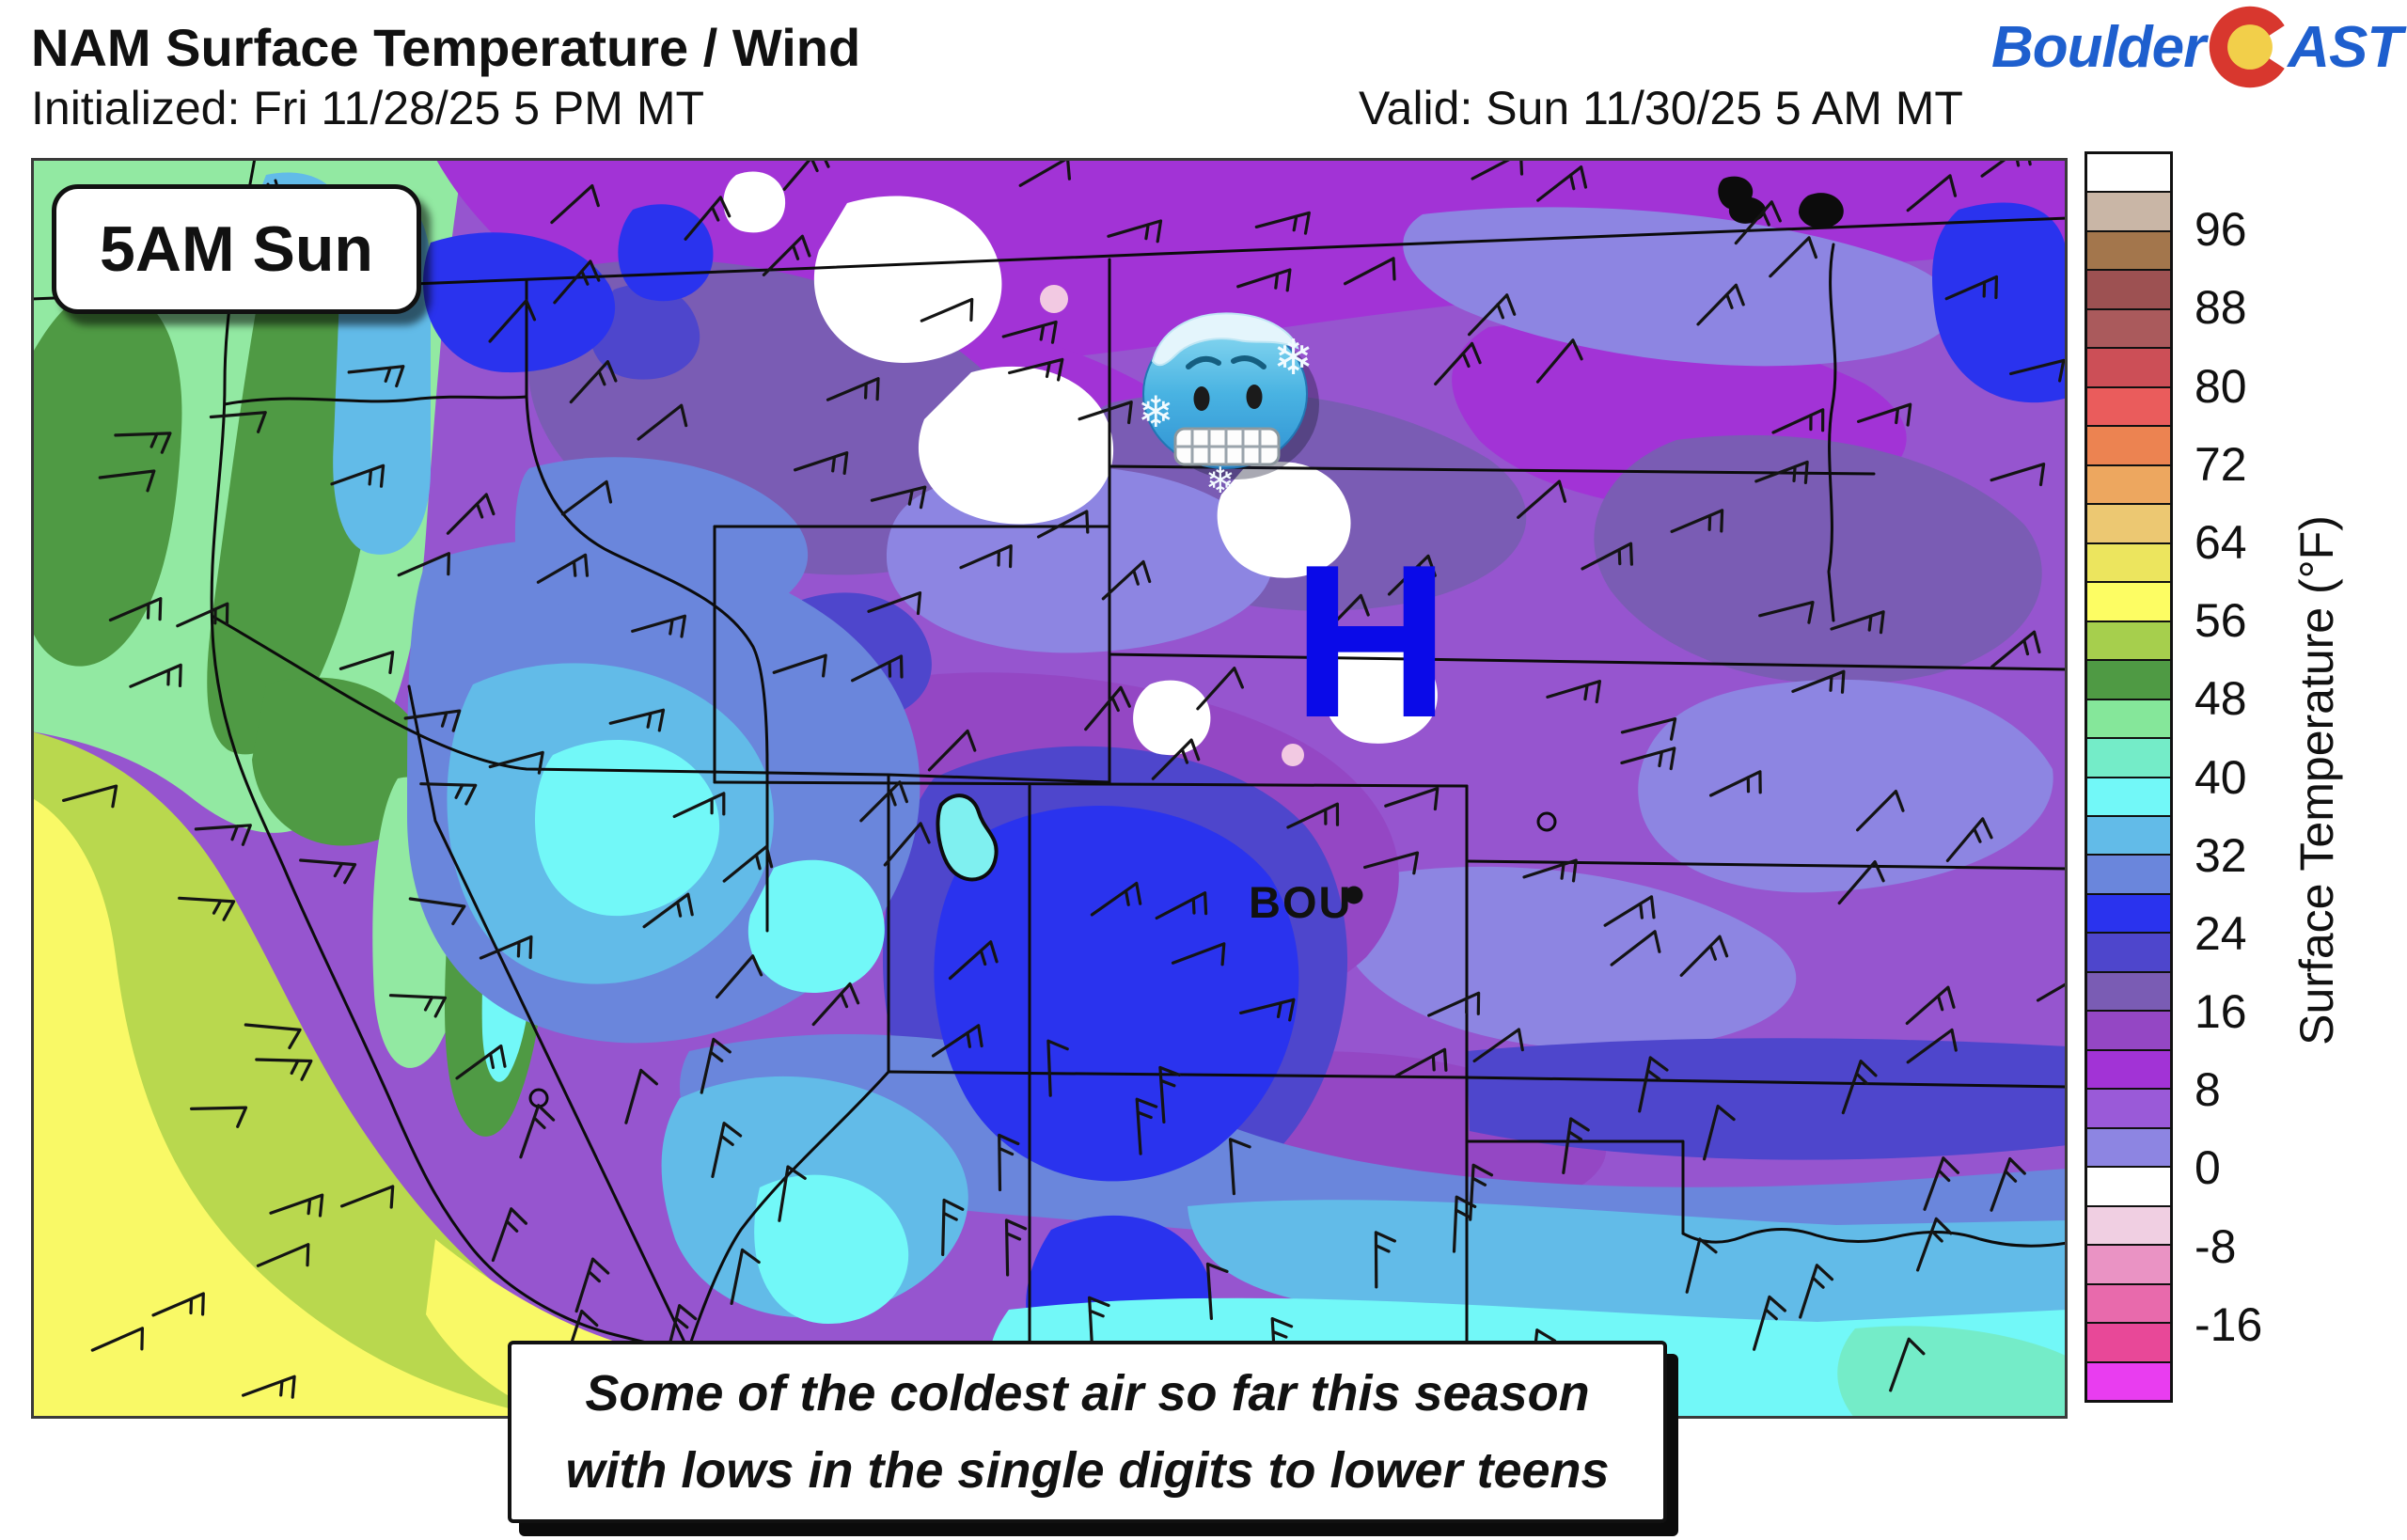  I want to click on colorbar-tick-label: 48, so click(2221, 699).